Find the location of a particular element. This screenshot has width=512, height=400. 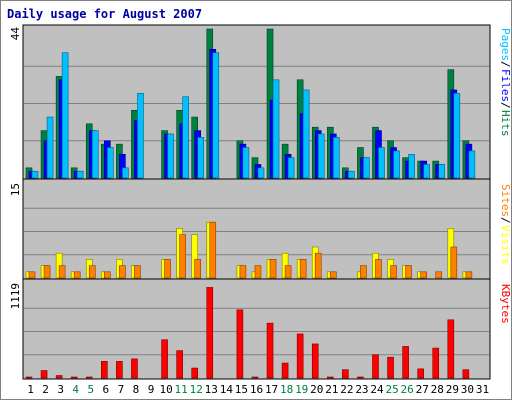

x-tick-label-day-22: 22 is located at coordinates (346, 389).